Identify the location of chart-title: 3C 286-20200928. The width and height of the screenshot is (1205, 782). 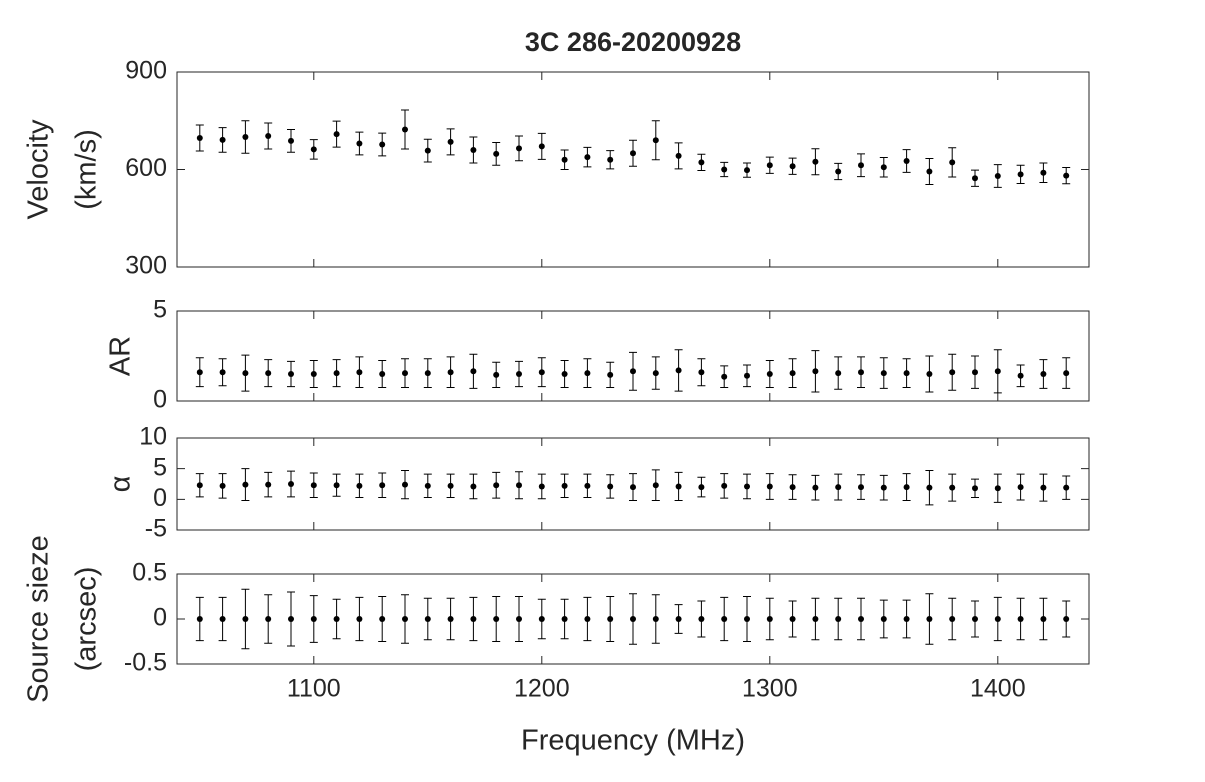
(633, 42).